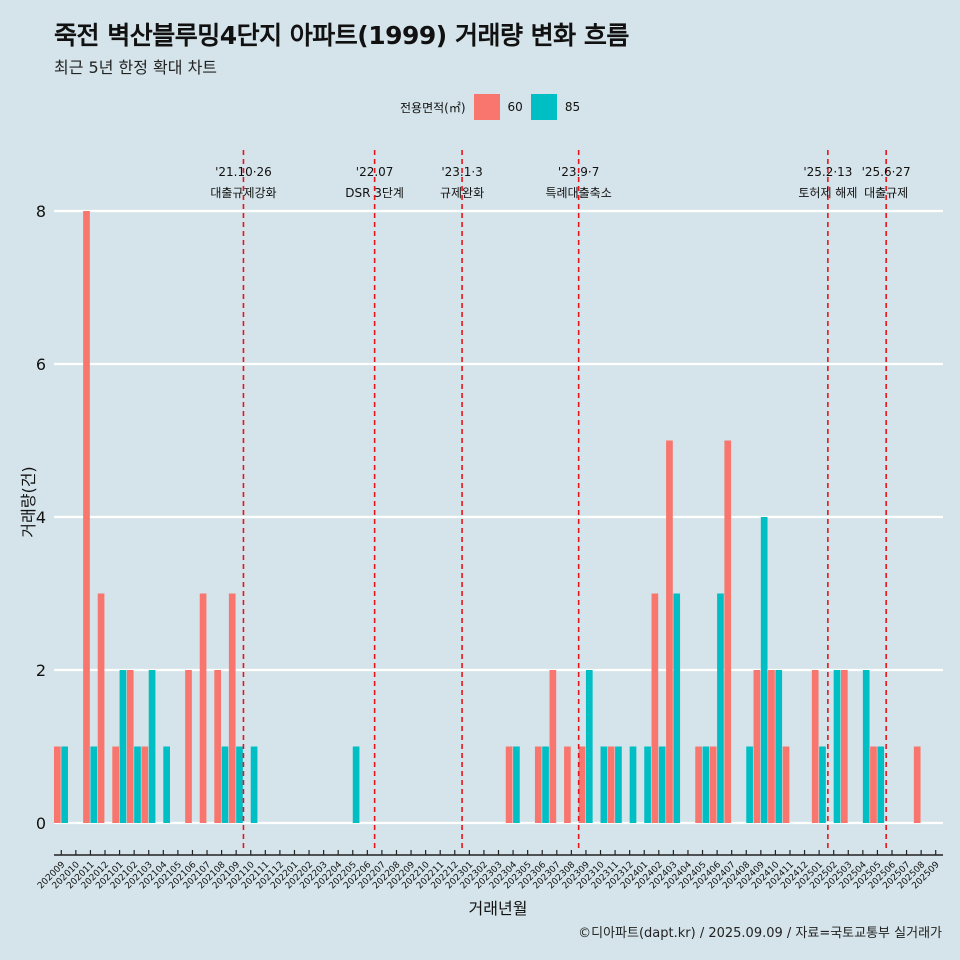 The height and width of the screenshot is (960, 960). What do you see at coordinates (827, 172) in the screenshot?
I see `event-date: '25.2·13` at bounding box center [827, 172].